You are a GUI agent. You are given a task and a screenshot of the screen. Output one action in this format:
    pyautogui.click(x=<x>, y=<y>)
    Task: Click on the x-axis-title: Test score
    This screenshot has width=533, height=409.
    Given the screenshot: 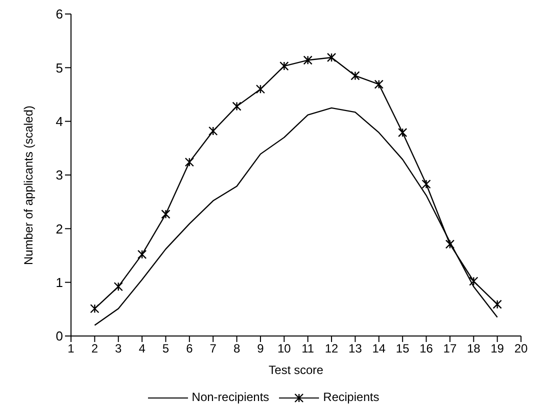 What is the action you would take?
    pyautogui.click(x=296, y=370)
    